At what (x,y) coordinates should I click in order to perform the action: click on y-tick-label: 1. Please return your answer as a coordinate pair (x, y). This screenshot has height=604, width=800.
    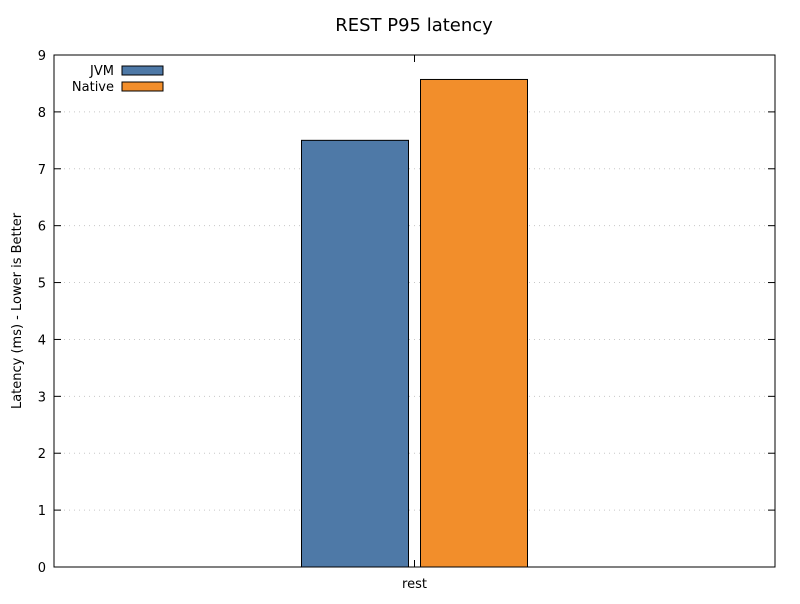
    Looking at the image, I should click on (42, 511).